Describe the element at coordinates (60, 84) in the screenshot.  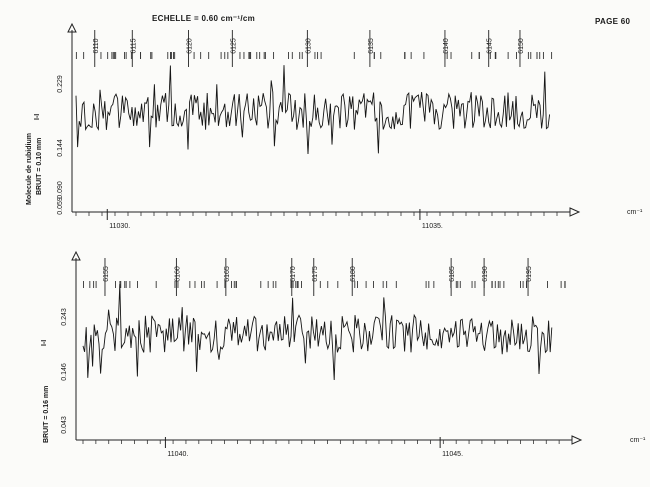
I see `y-tick-label: 0.229` at that location.